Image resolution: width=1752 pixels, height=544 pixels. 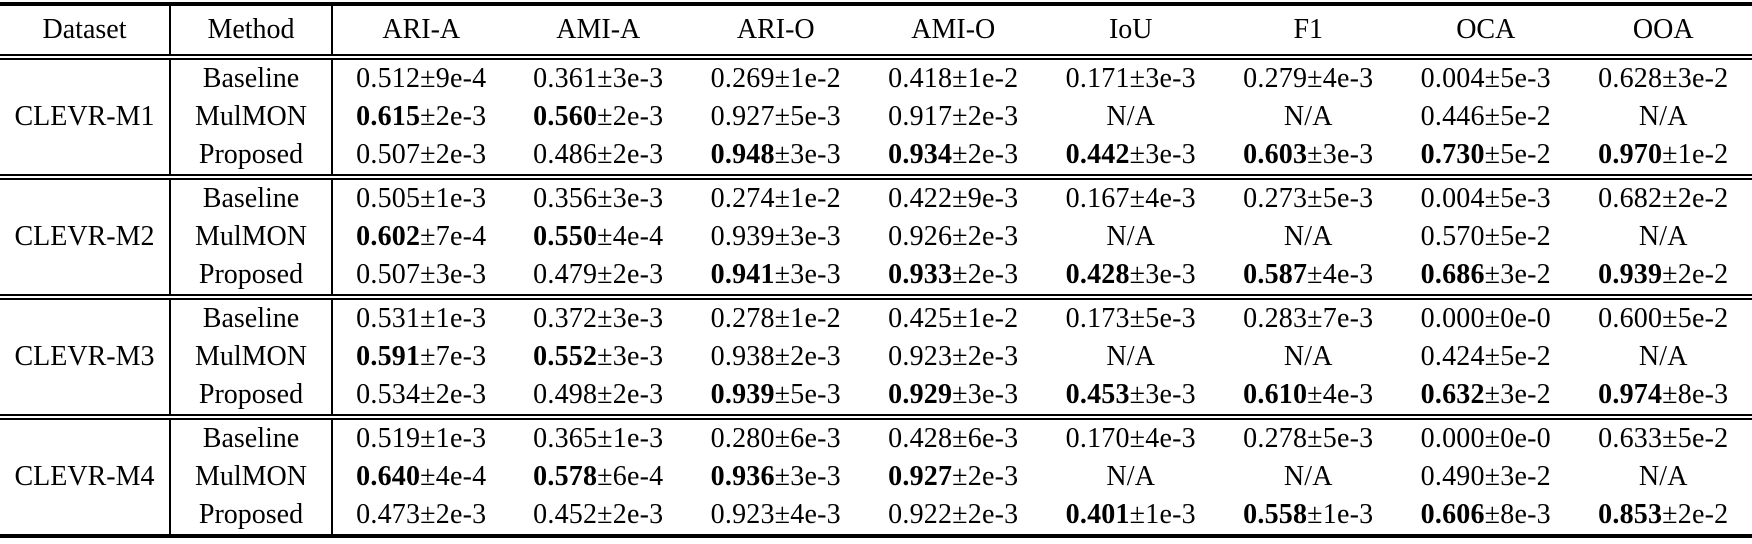 I want to click on metric-error: 9e-3, so click(x=993, y=198).